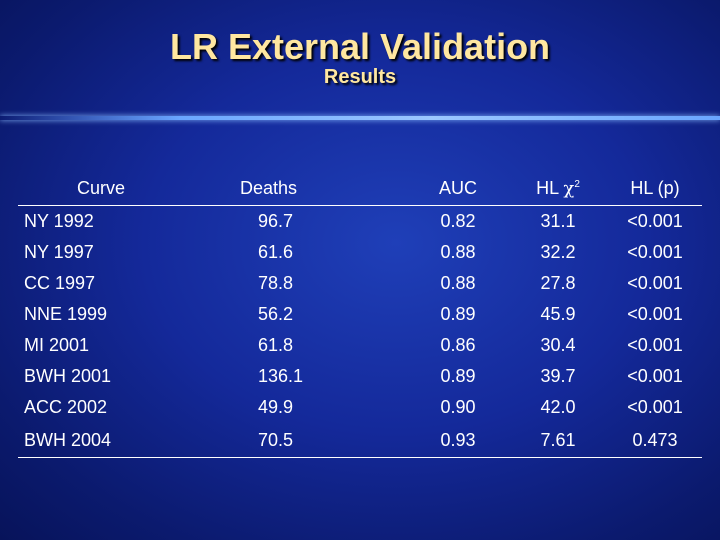 The width and height of the screenshot is (720, 540). What do you see at coordinates (458, 440) in the screenshot?
I see `cell-auc: 0.93` at bounding box center [458, 440].